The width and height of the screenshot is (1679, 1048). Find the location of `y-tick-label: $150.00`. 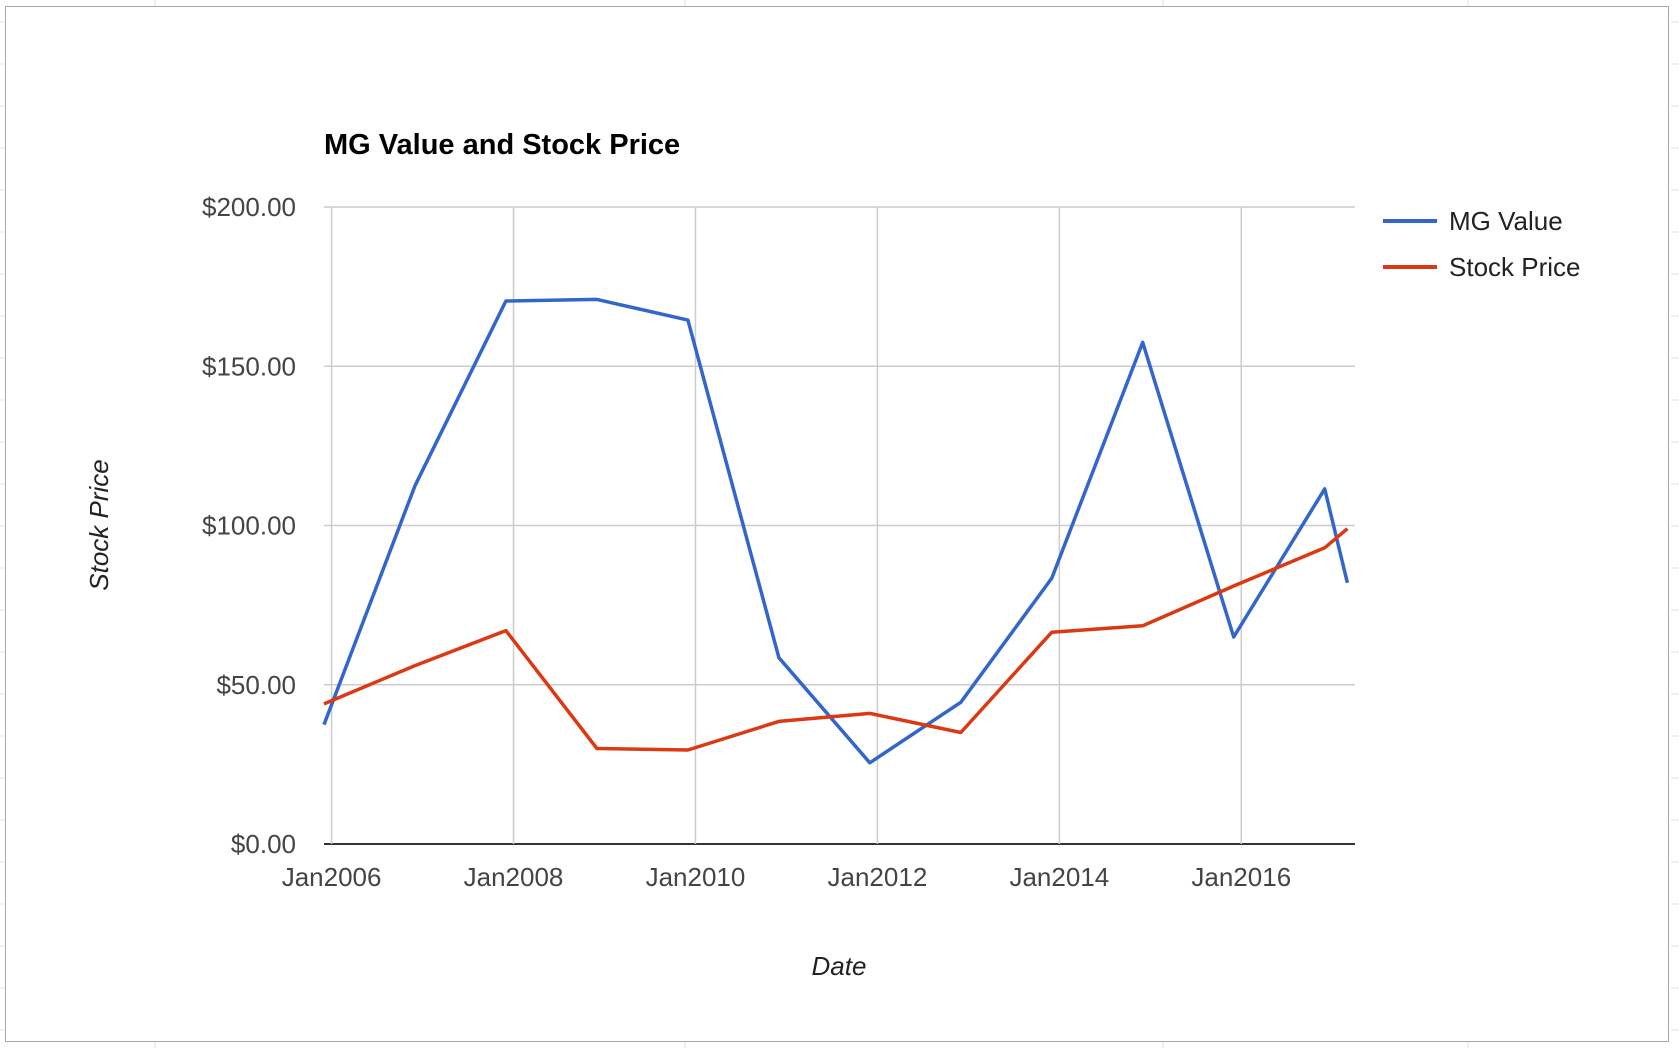

y-tick-label: $150.00 is located at coordinates (249, 366).